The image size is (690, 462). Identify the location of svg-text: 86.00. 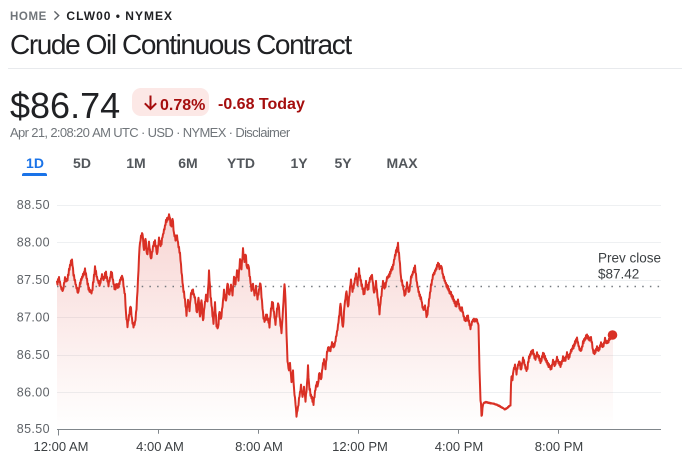
(33, 393).